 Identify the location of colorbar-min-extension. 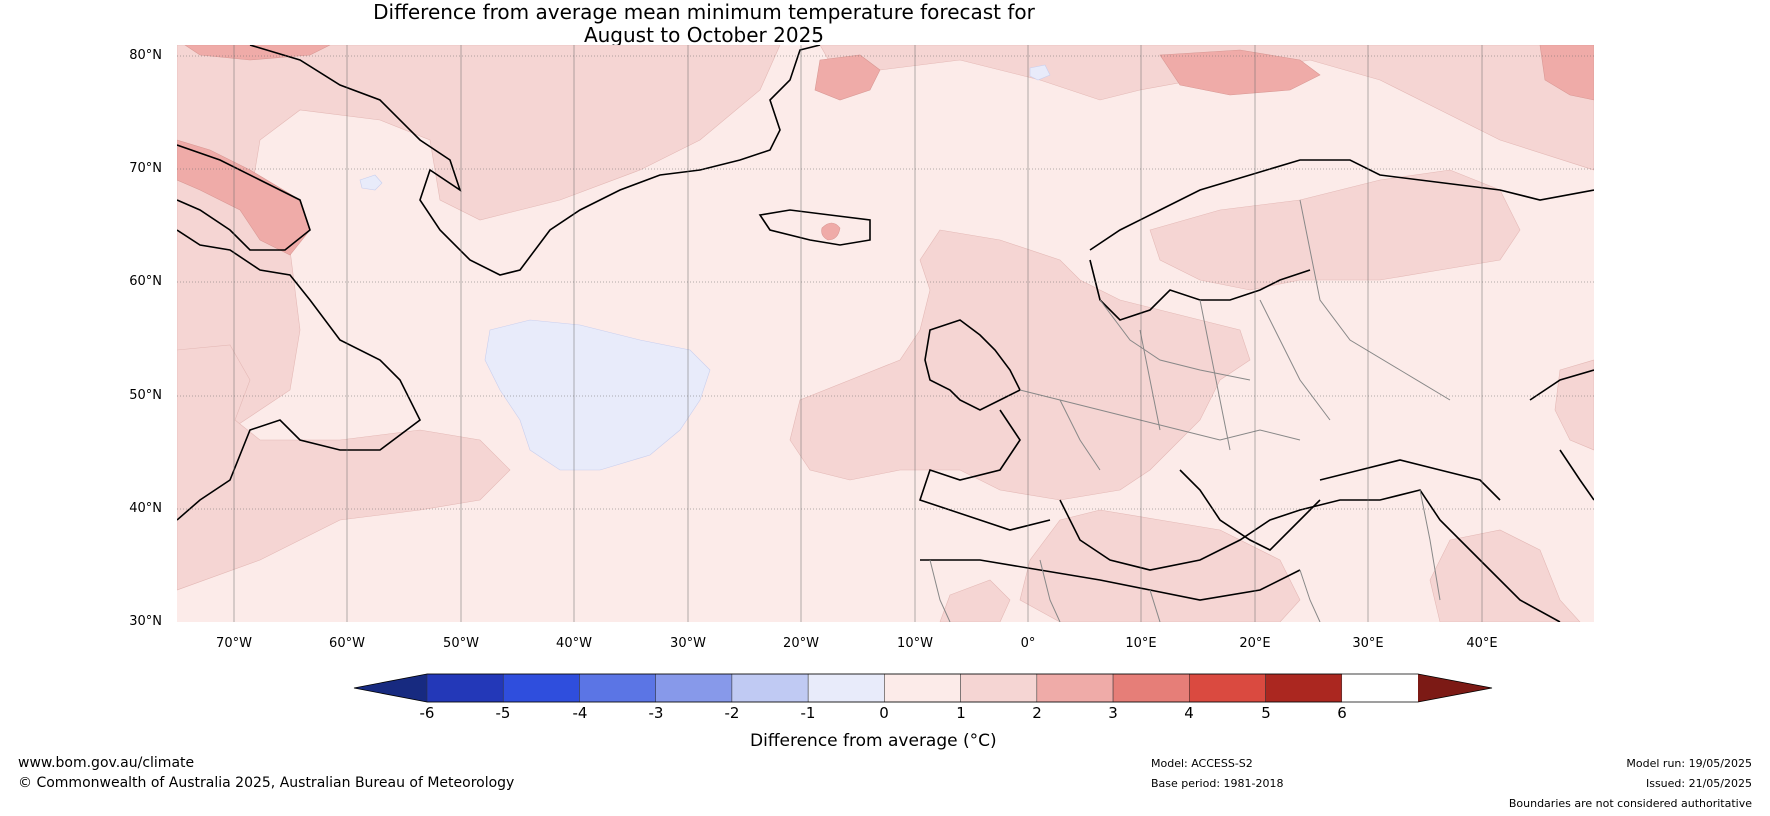
(390, 688).